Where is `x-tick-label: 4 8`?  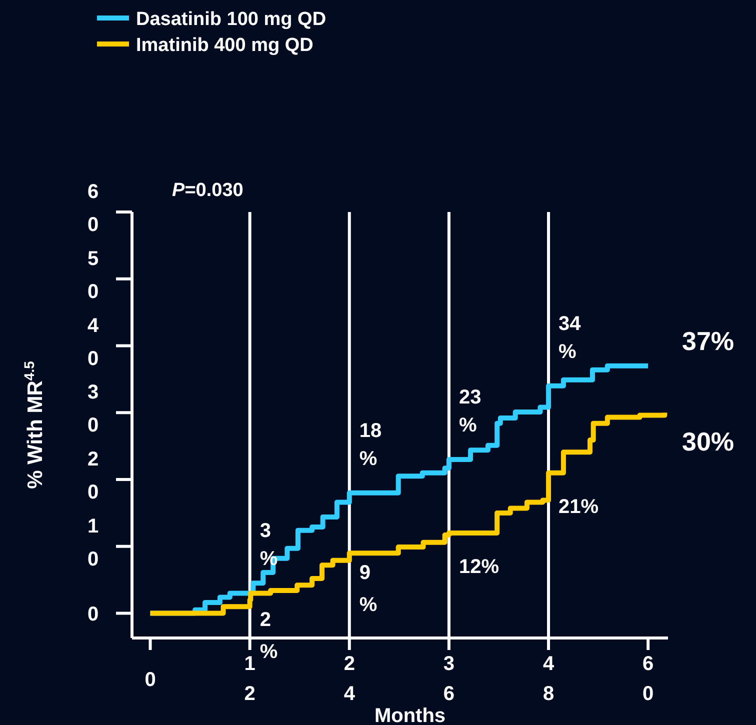 x-tick-label: 4 8 is located at coordinates (548, 679).